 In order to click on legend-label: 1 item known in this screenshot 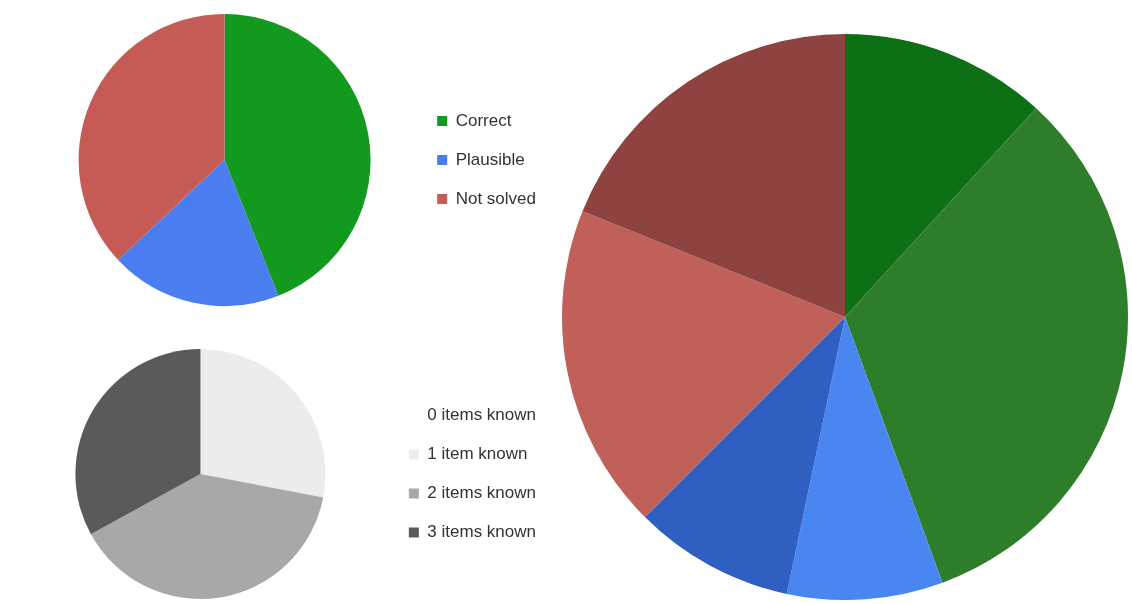, I will do `click(477, 454)`.